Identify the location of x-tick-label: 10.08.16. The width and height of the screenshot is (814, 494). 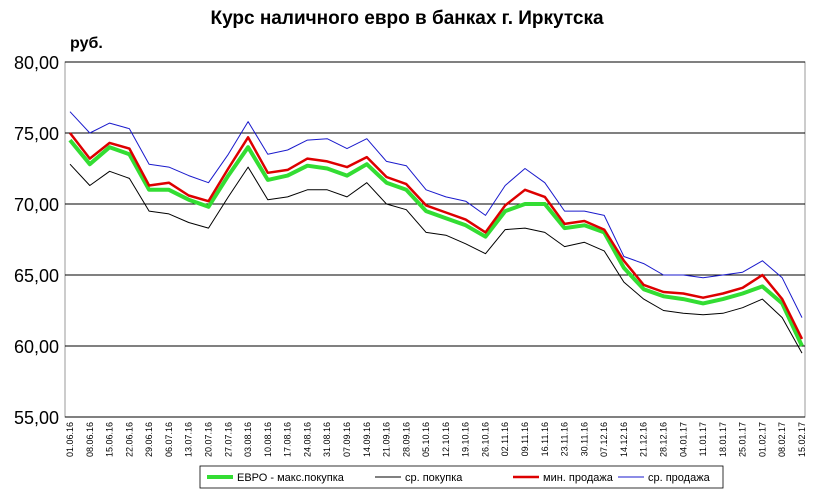
(268, 439).